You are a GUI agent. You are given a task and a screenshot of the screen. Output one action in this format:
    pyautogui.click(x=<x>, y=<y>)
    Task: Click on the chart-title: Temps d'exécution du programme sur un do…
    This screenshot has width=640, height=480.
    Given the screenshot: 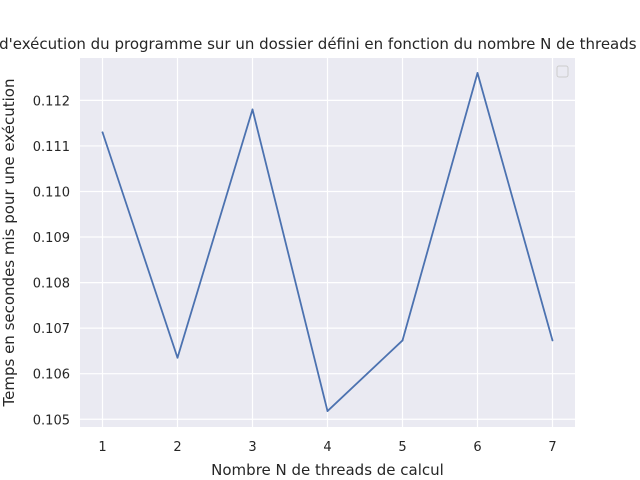 What is the action you would take?
    pyautogui.click(x=320, y=44)
    